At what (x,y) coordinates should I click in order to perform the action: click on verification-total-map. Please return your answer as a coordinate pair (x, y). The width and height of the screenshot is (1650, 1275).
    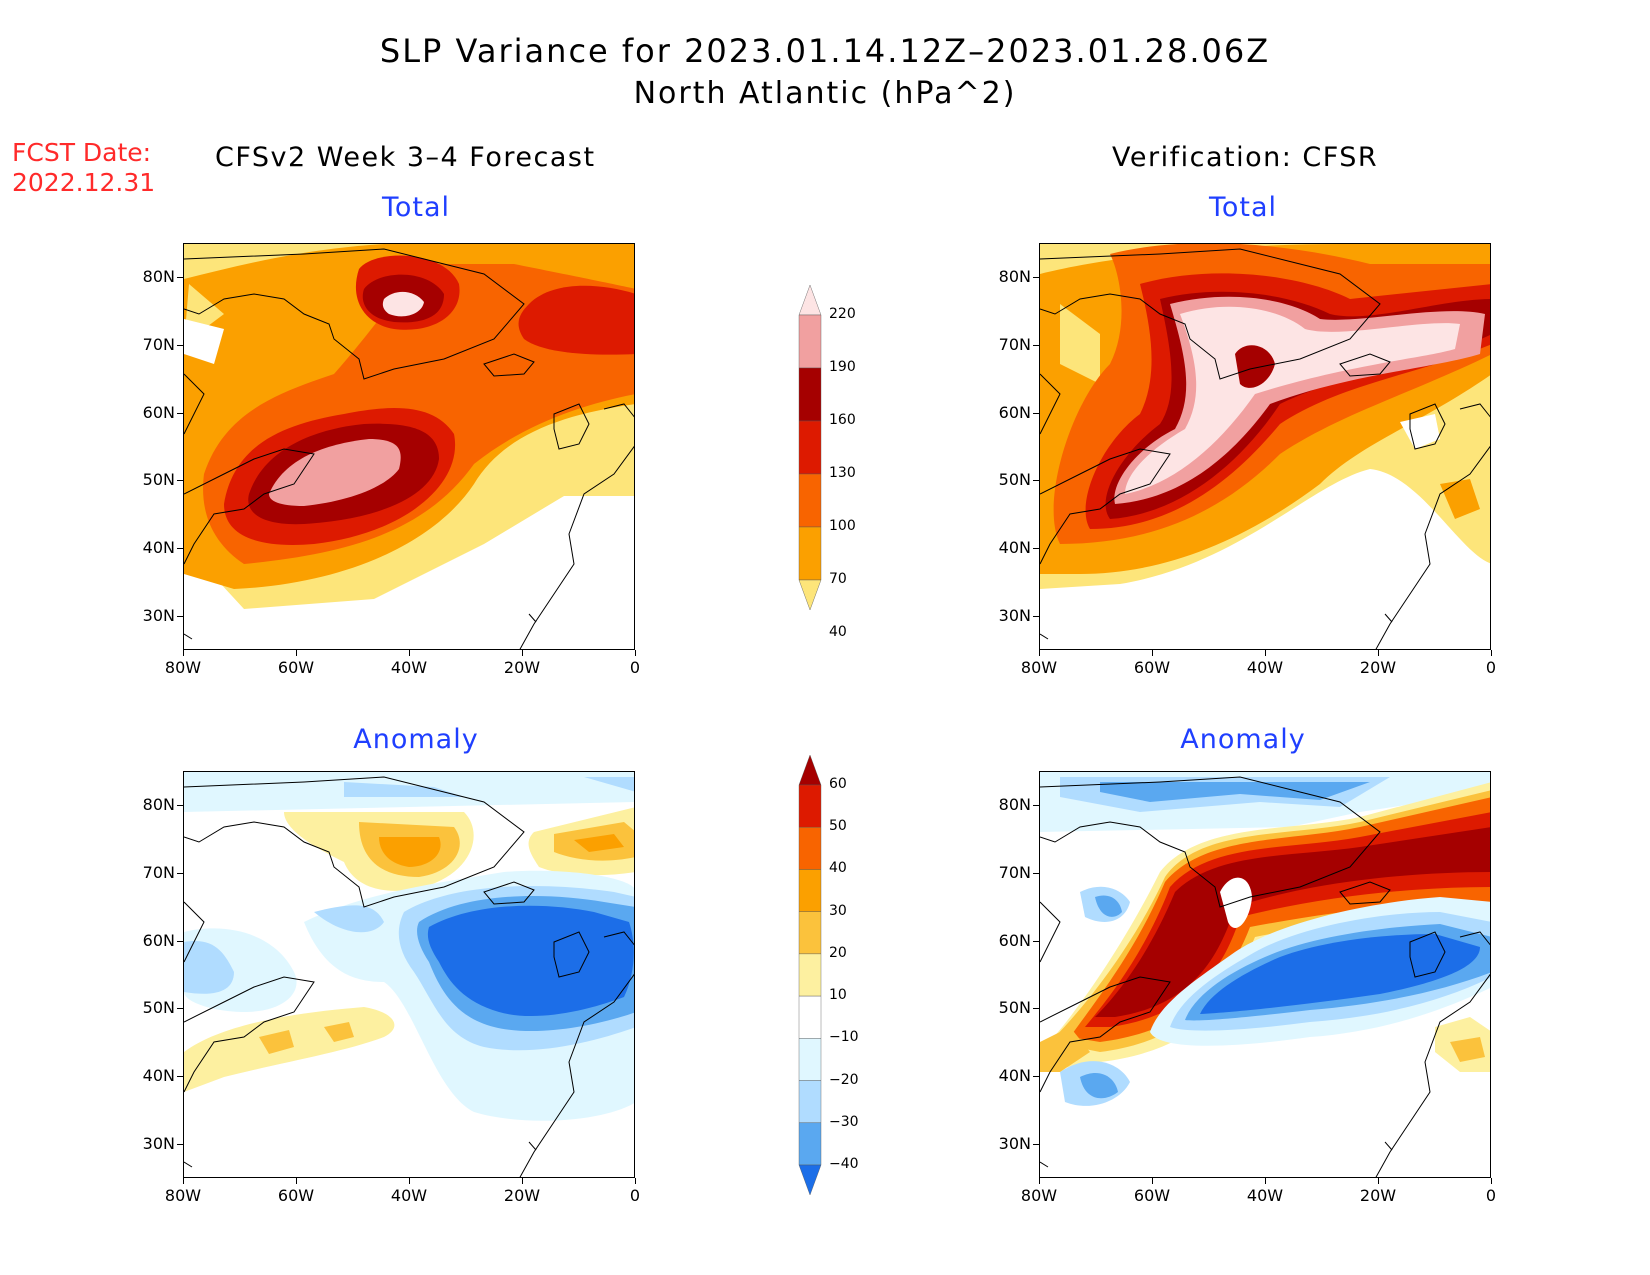
    Looking at the image, I should click on (1265, 446).